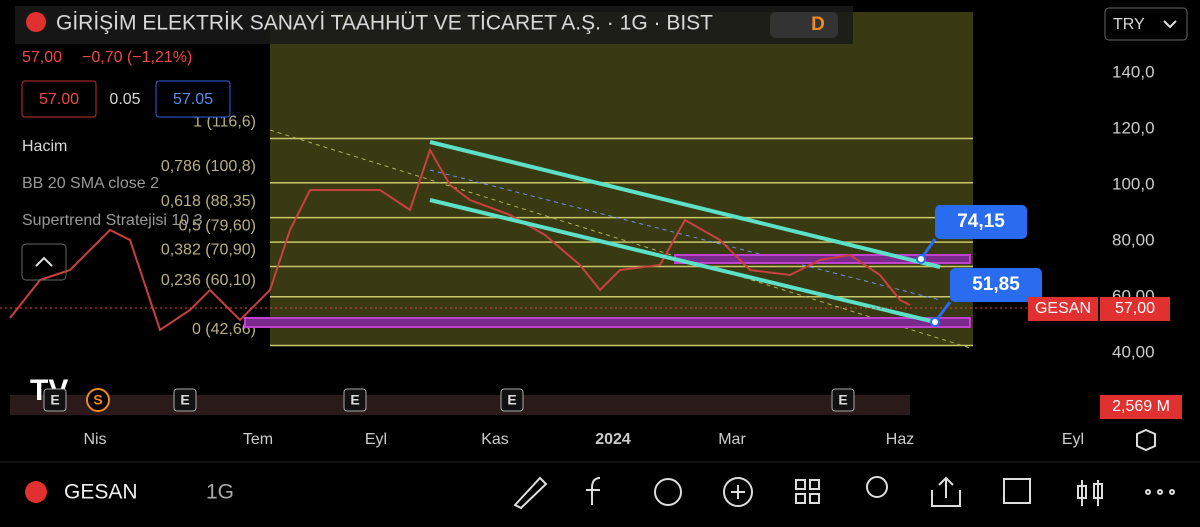  Describe the element at coordinates (613, 439) in the screenshot. I see `x-tick-label: 2024` at that location.